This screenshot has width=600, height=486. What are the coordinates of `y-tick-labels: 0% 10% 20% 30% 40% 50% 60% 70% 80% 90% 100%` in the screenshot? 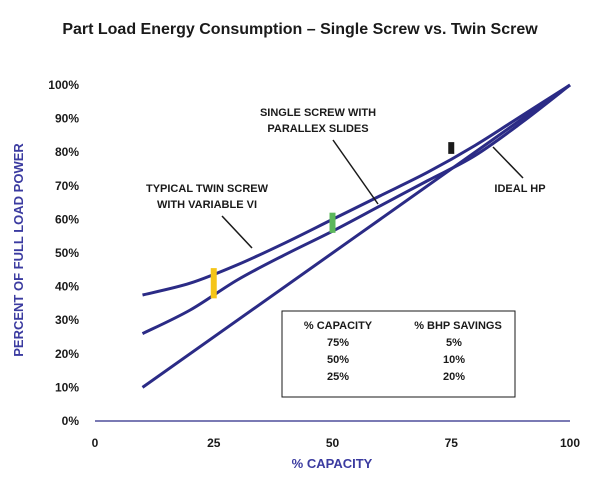 It's located at (63, 253).